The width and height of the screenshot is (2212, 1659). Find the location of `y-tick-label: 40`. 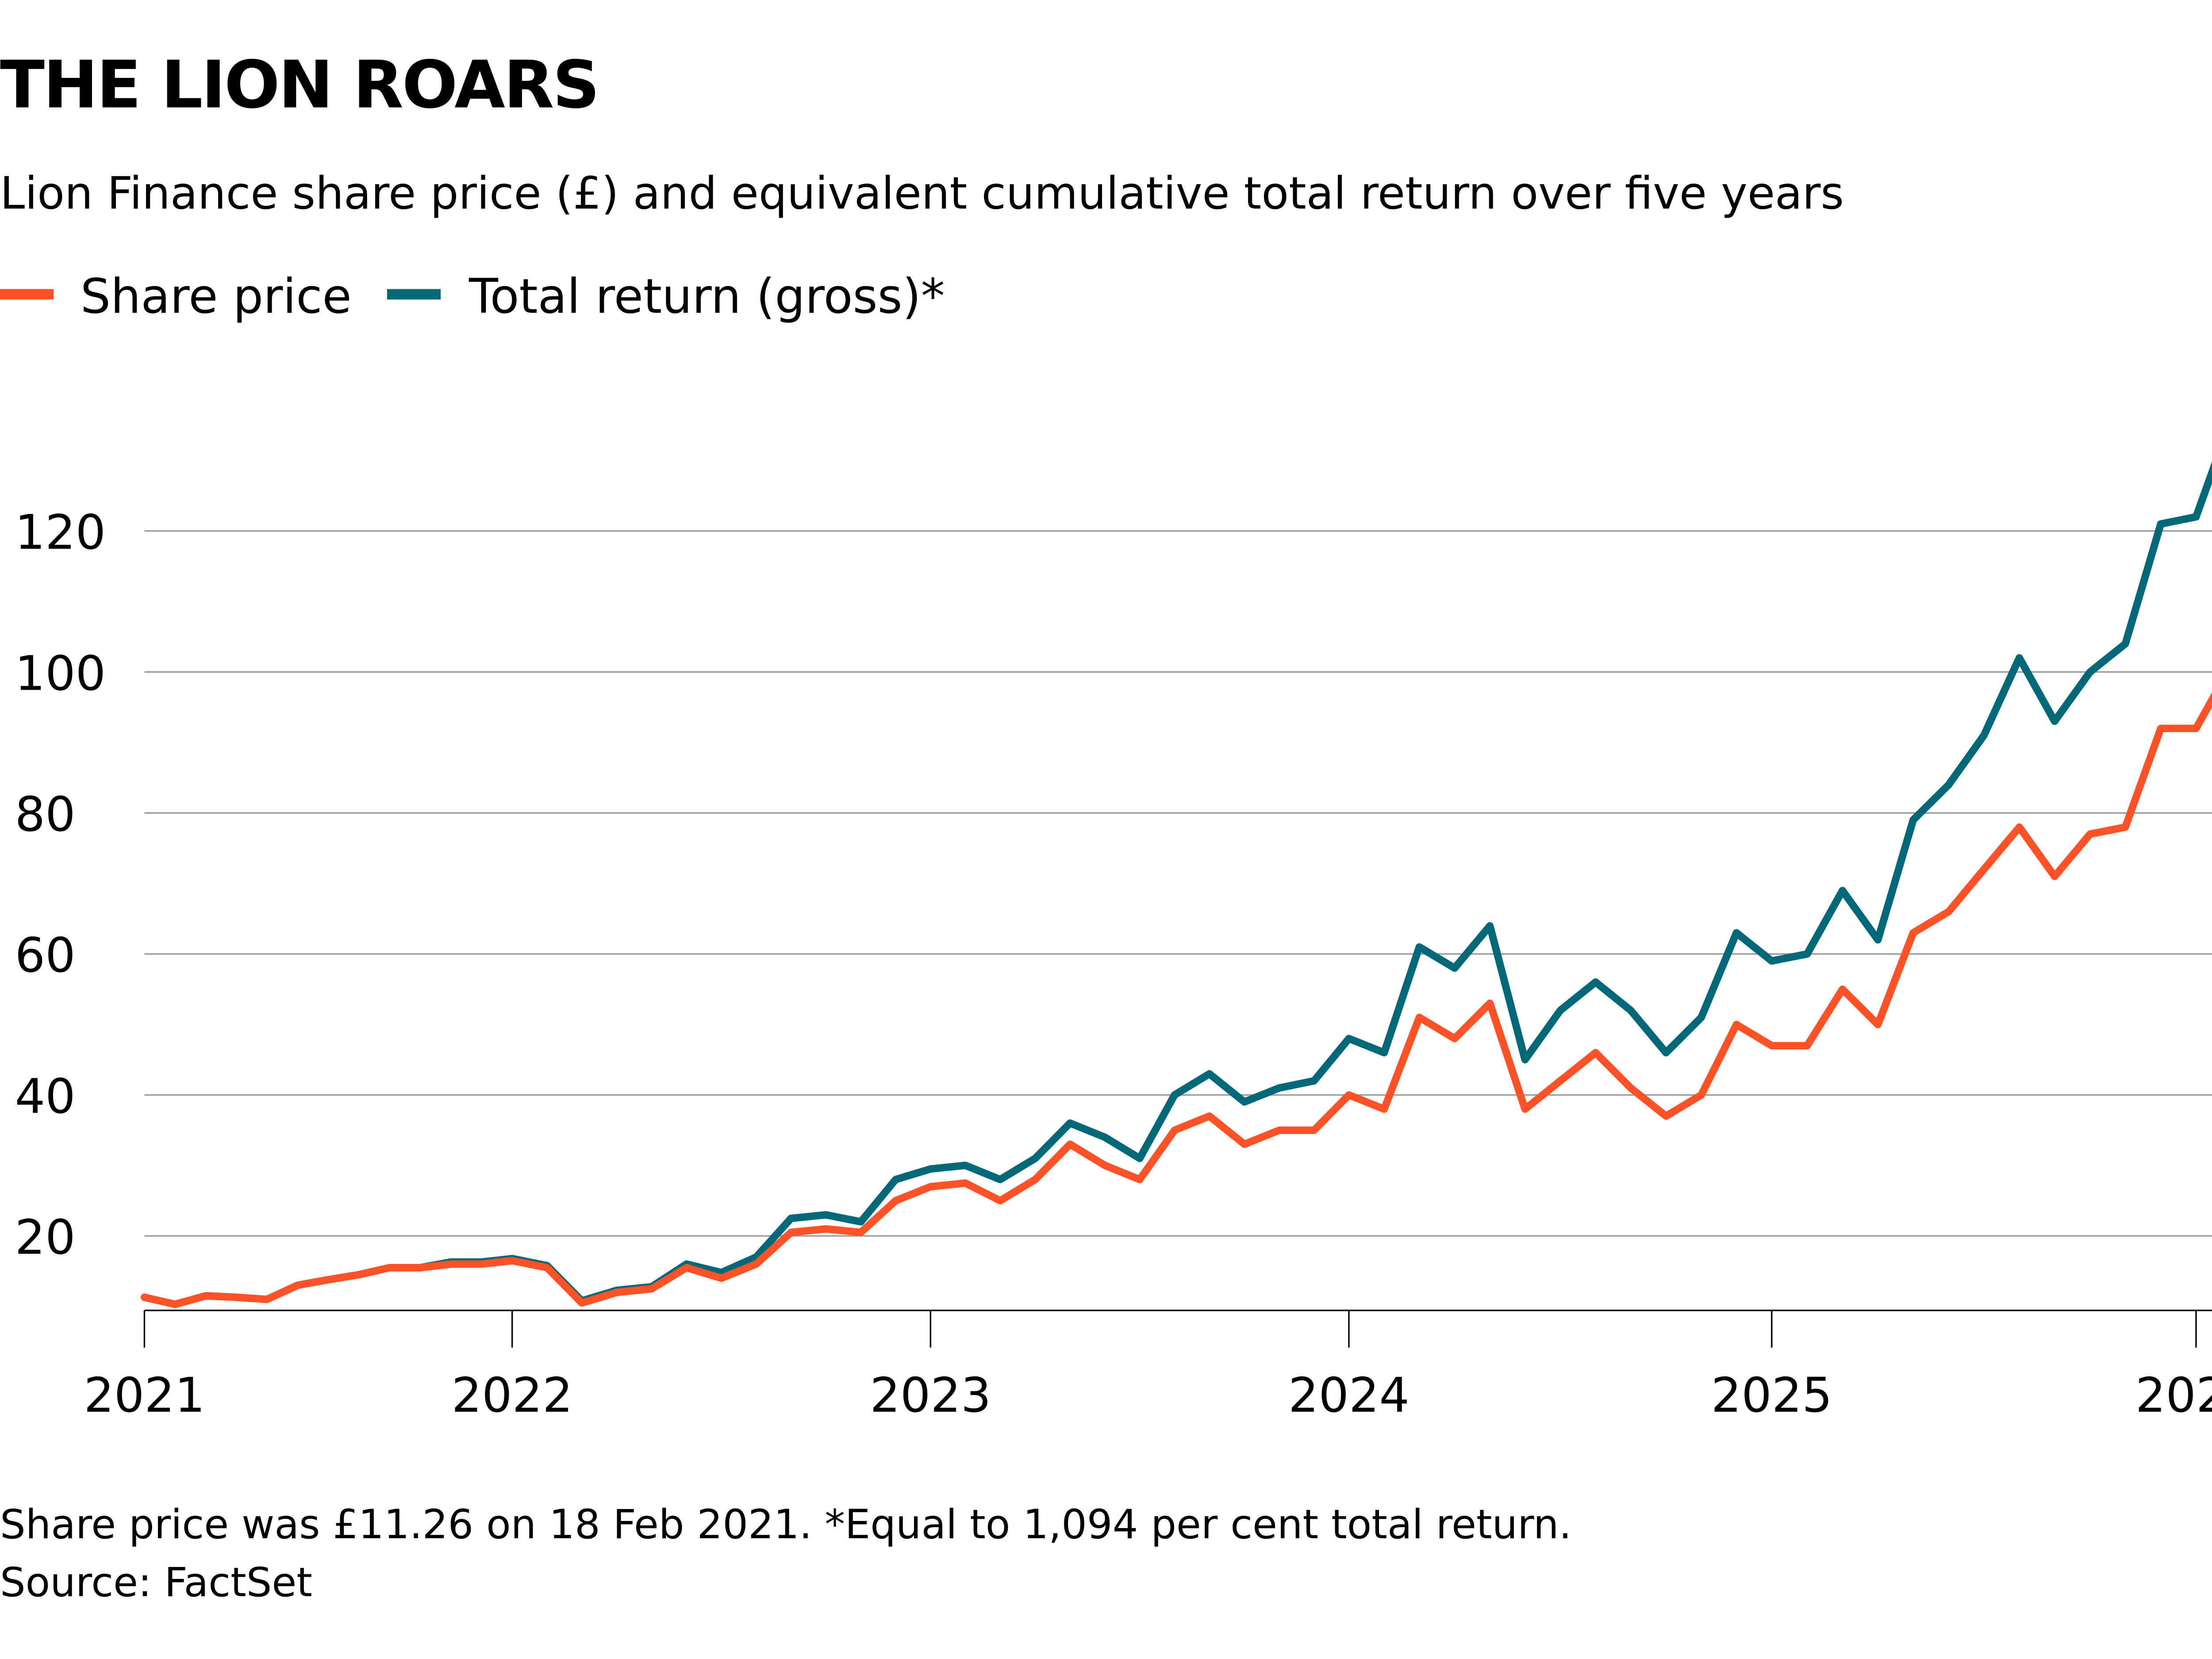

y-tick-label: 40 is located at coordinates (46, 1097).